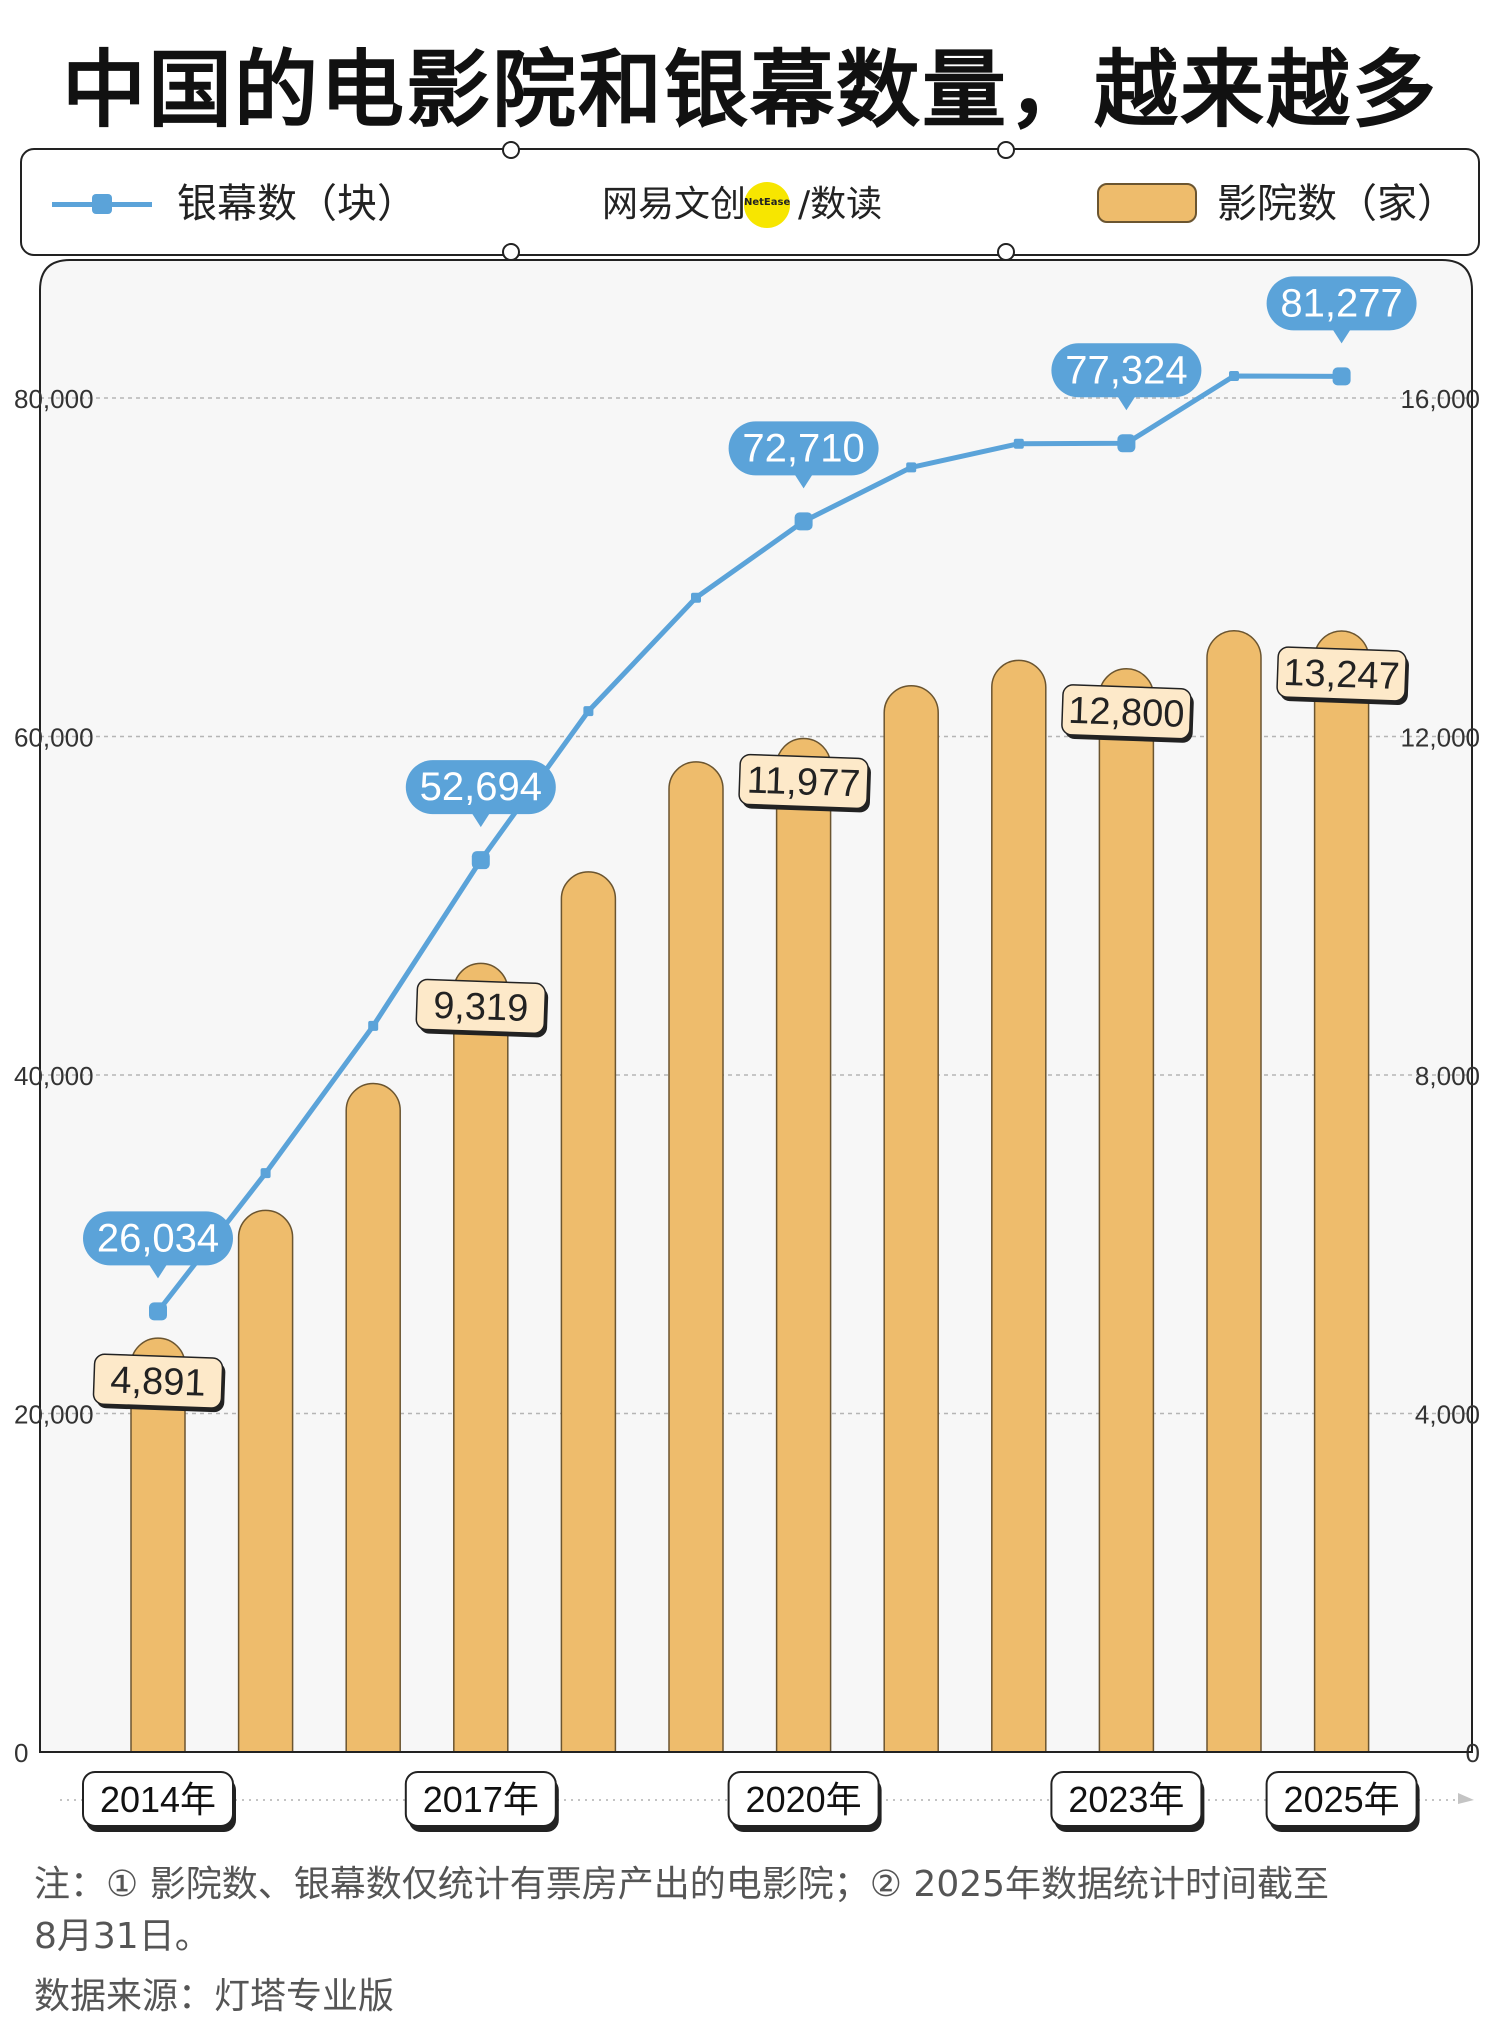 The height and width of the screenshot is (2041, 1500). I want to click on screens-value-label: 26,034, so click(158, 1238).